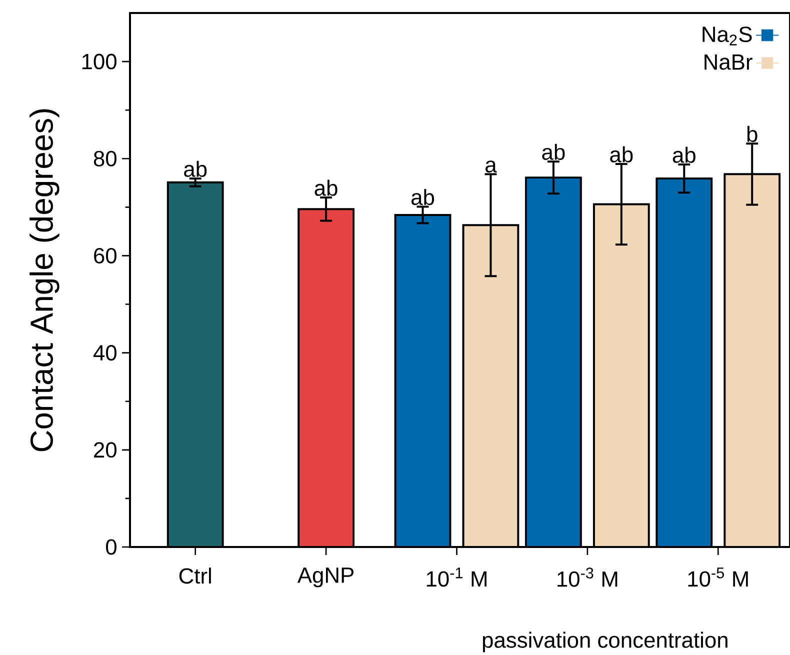 The image size is (790, 655). I want to click on x-tick-label: 10$^{-5}$ M, so click(718, 577).